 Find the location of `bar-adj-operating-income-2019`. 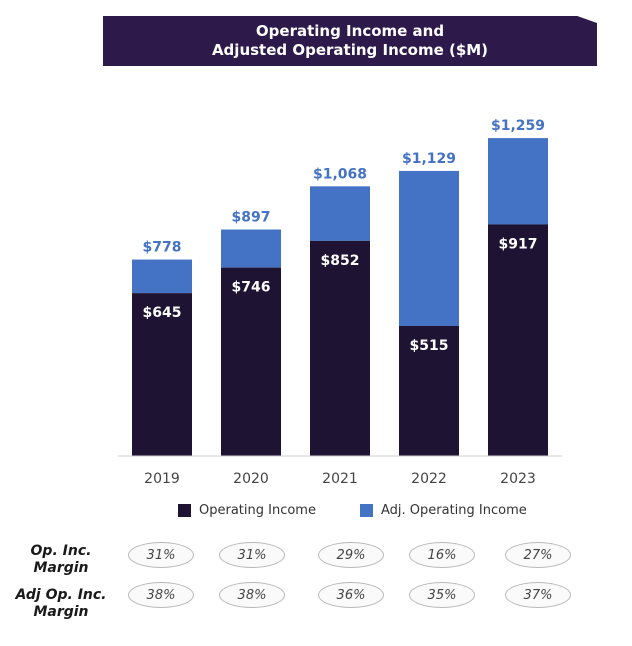

bar-adj-operating-income-2019 is located at coordinates (162, 276).